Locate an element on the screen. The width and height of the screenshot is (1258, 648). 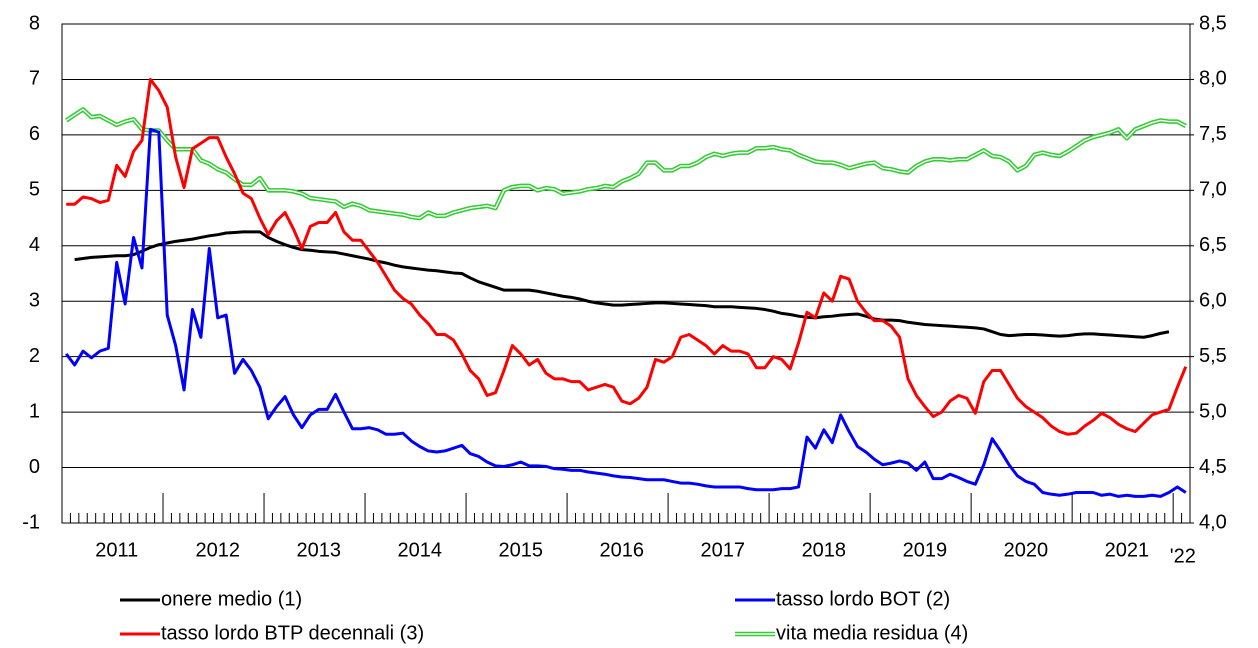
y-tick-label: 0 is located at coordinates (34, 467).